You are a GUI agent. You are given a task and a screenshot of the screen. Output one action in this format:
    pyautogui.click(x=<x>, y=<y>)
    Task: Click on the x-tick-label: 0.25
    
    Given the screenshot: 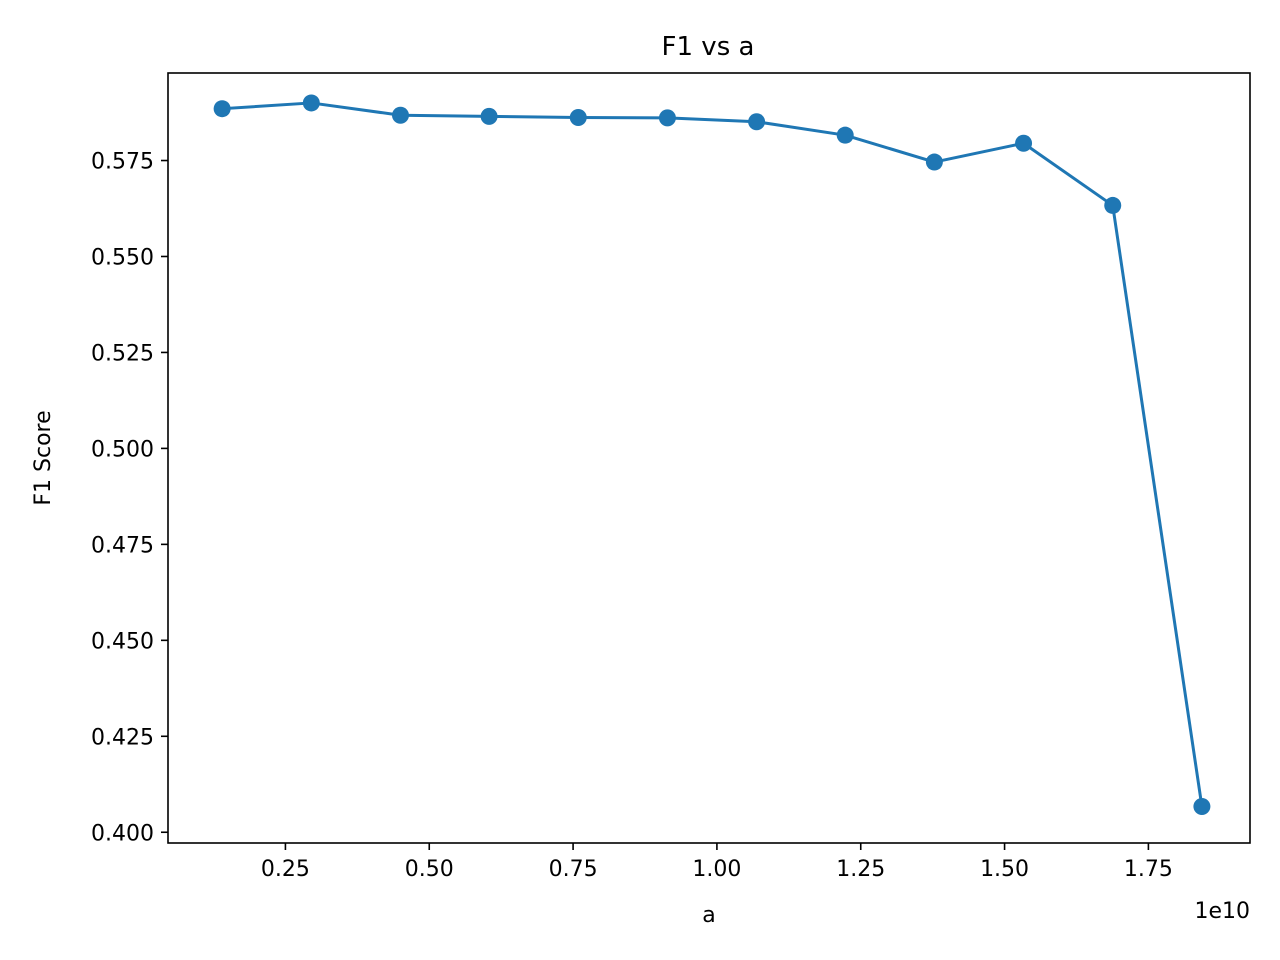 What is the action you would take?
    pyautogui.click(x=285, y=869)
    